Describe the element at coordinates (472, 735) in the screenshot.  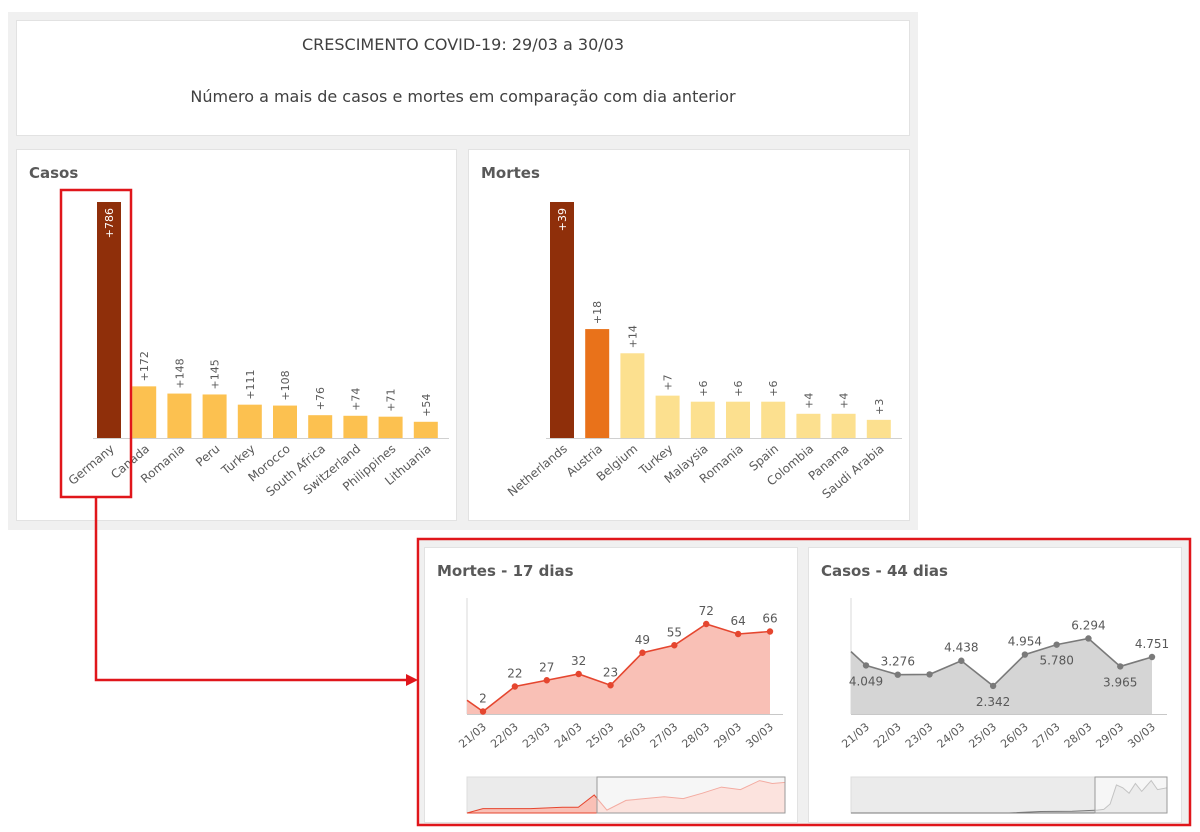
I see `mortes-17-x-tick-label: 21/03` at that location.